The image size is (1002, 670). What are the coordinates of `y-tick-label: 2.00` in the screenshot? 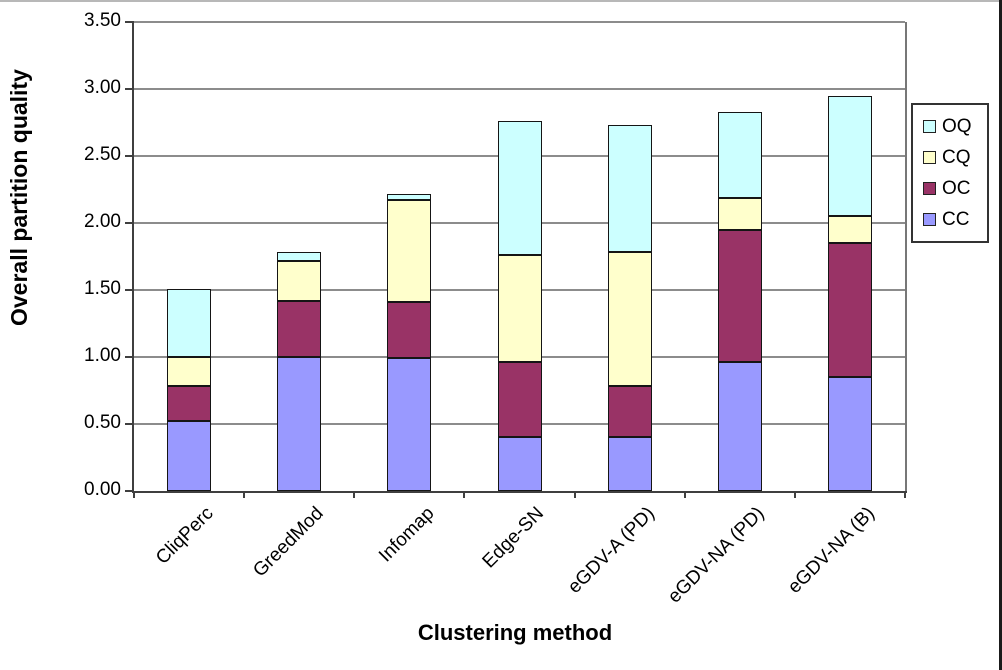 It's located at (102, 221).